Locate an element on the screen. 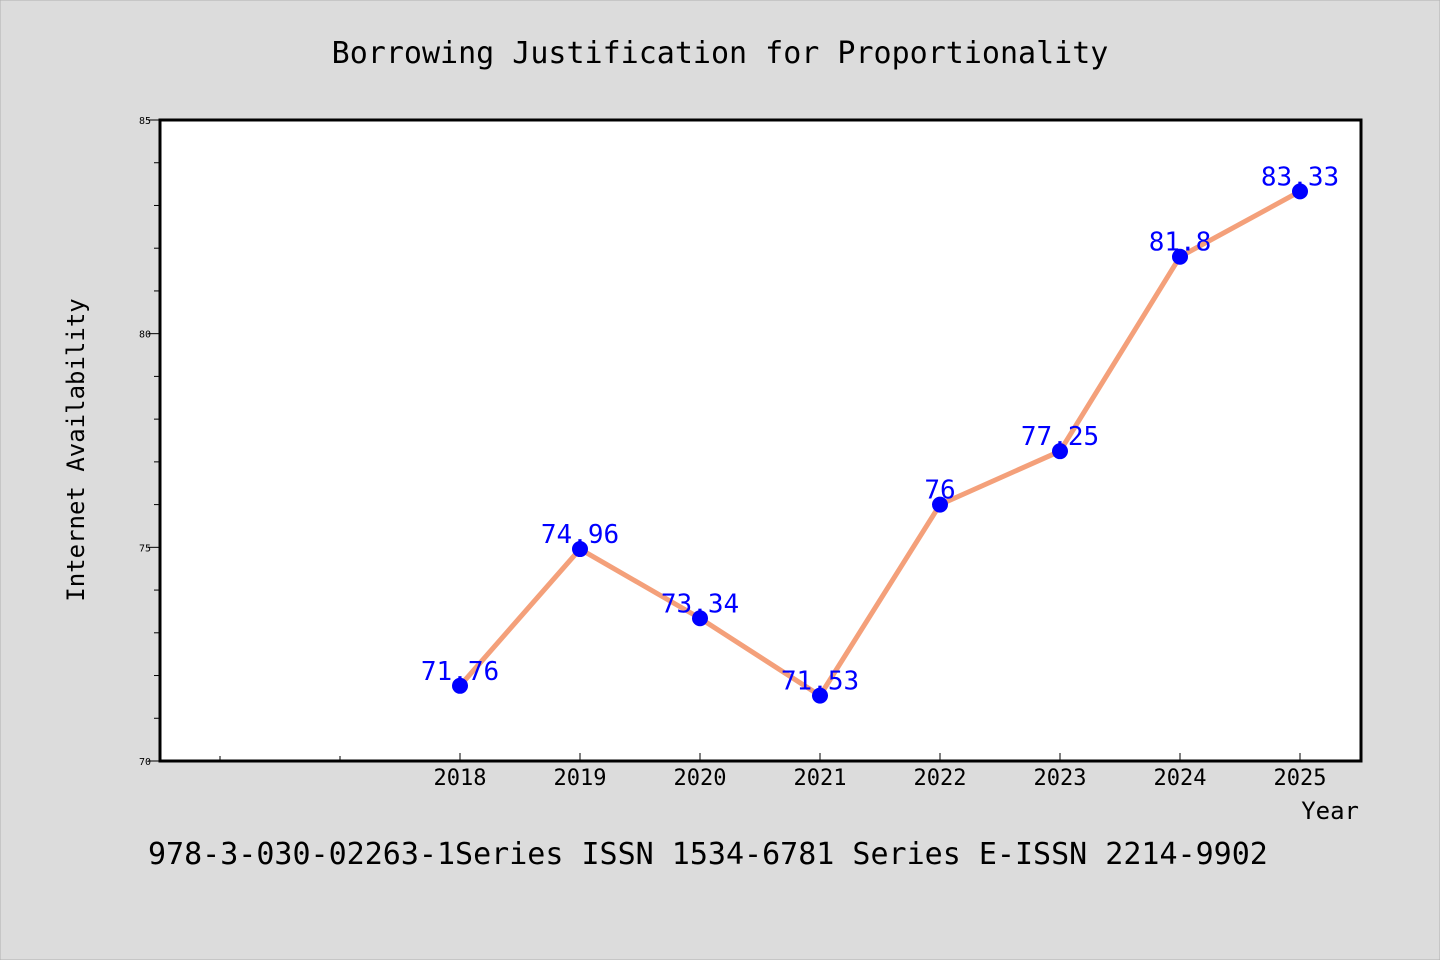 The image size is (1440, 960). x-tick-label: 2025 is located at coordinates (1300, 778).